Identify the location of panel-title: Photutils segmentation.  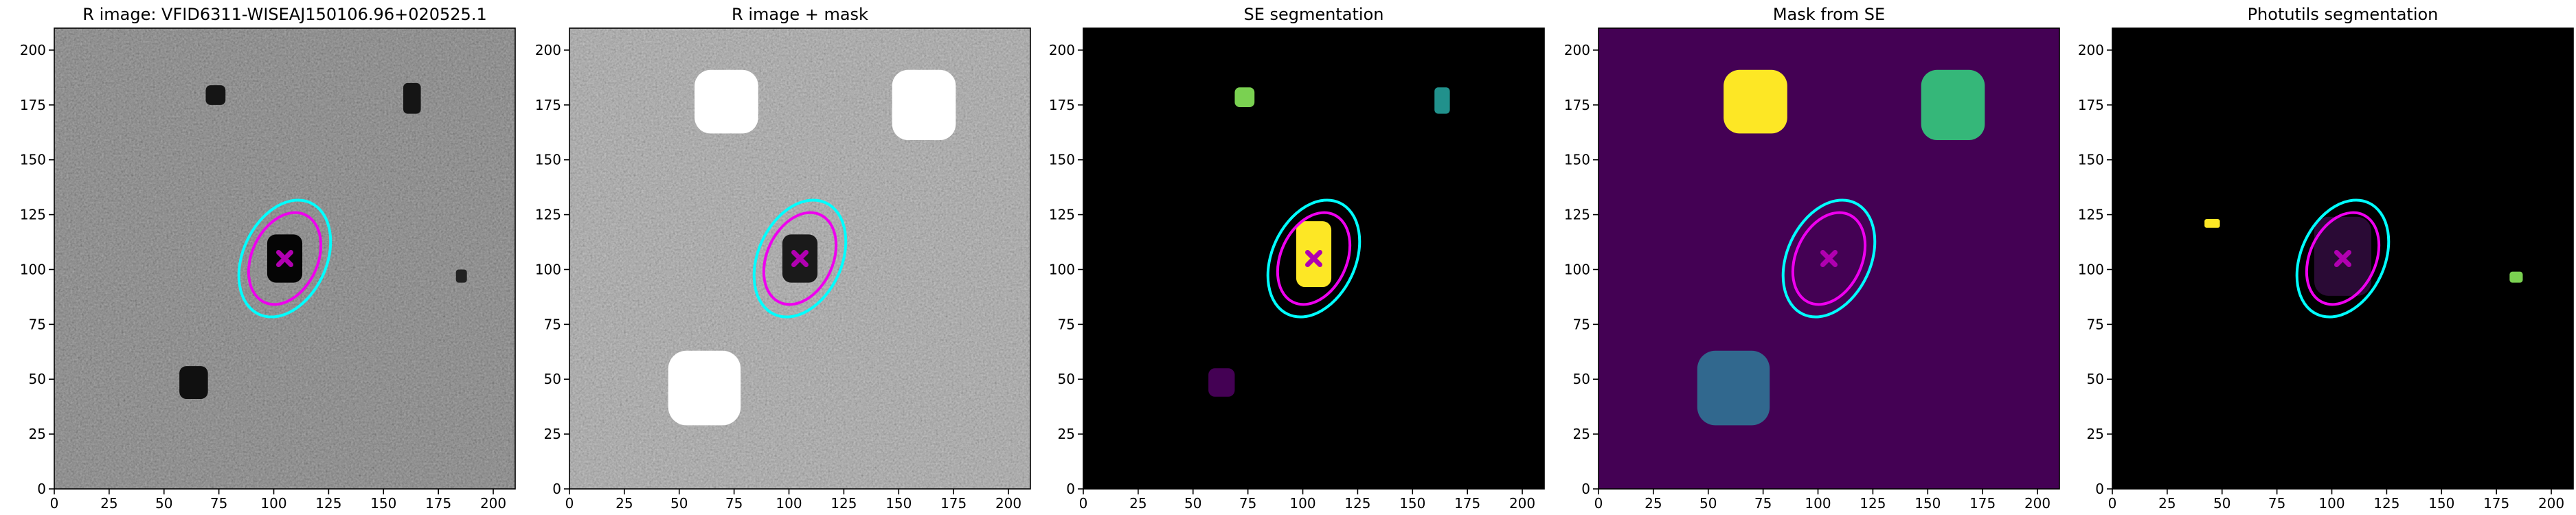
(2343, 14).